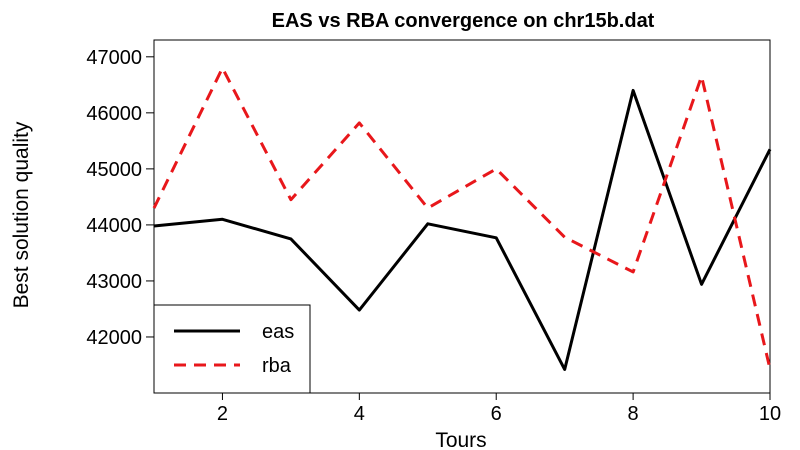 The image size is (800, 450). Describe the element at coordinates (114, 282) in the screenshot. I see `y-tick-label: 43000` at that location.